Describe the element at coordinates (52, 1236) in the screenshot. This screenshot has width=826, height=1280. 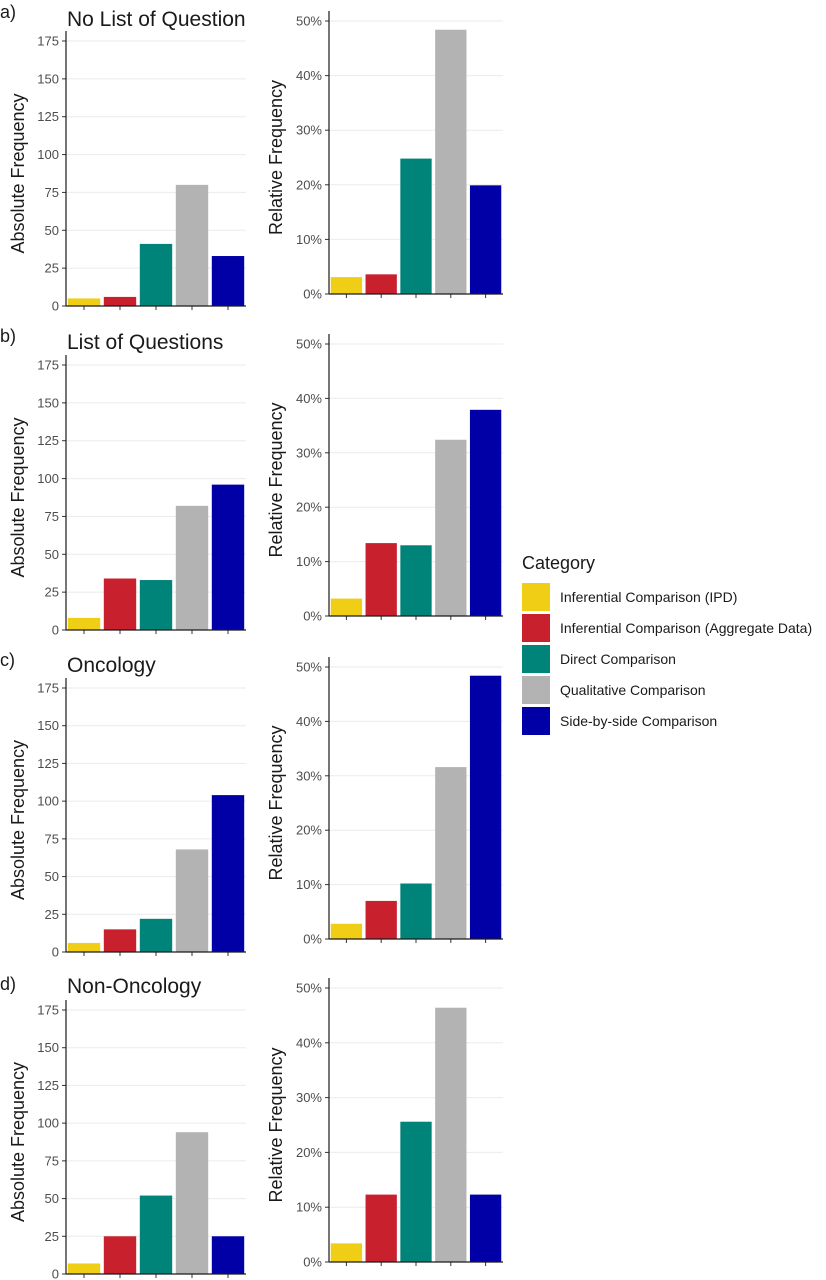
I see `y-tick-label-d-absolute: 25` at that location.